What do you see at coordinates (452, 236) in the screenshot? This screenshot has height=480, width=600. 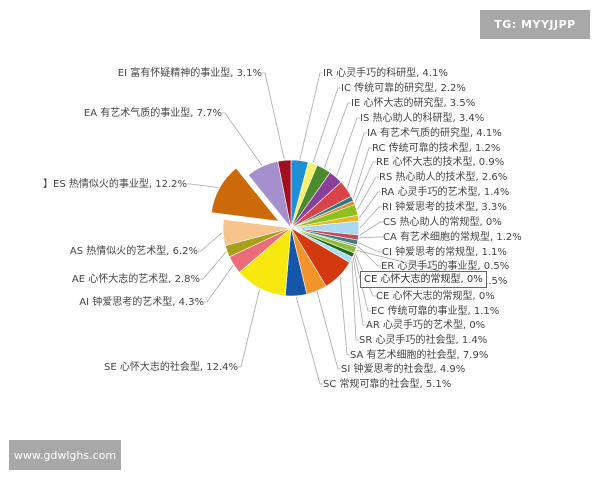 I see `slice-label: CA 有艺术细胞的常规型, 1.2%` at bounding box center [452, 236].